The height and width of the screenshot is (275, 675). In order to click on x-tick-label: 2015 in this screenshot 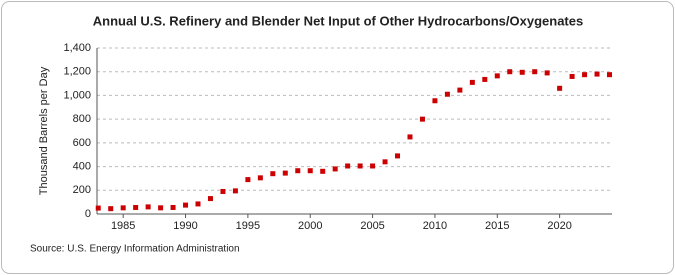, I will do `click(497, 226)`.